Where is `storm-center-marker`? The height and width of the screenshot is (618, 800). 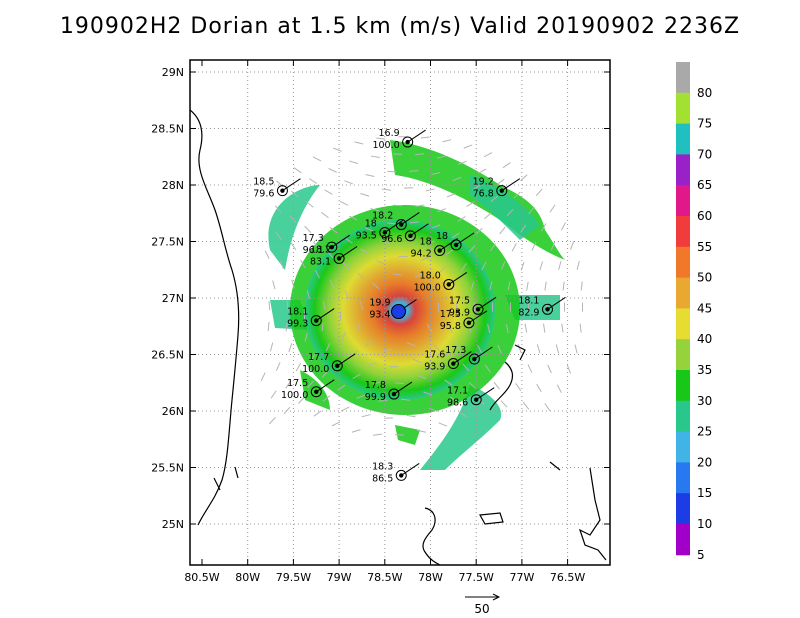 storm-center-marker is located at coordinates (399, 312).